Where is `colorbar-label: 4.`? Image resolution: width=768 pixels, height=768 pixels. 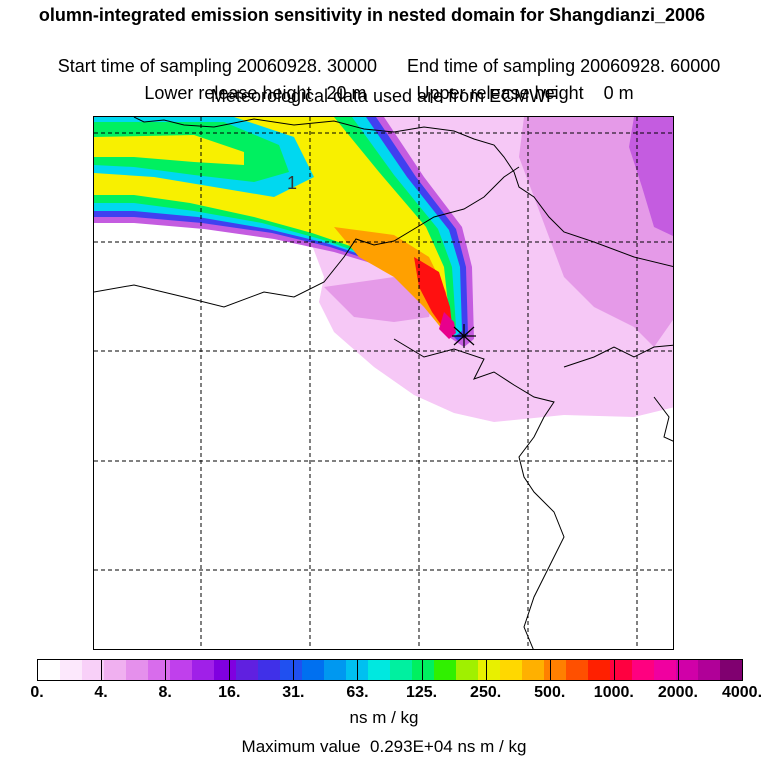 colorbar-label: 4. is located at coordinates (101, 692).